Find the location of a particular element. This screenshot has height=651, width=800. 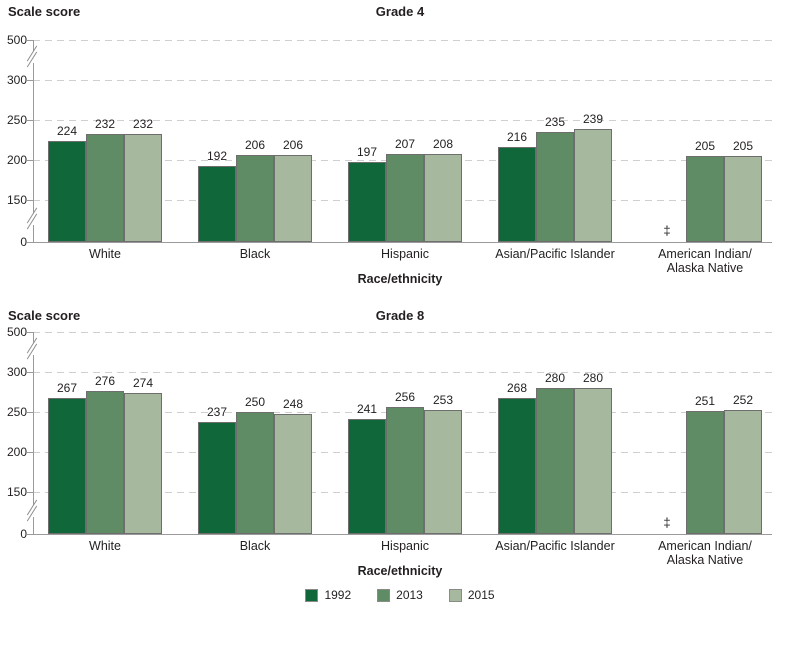

bar-value-label: 216 is located at coordinates (517, 137).